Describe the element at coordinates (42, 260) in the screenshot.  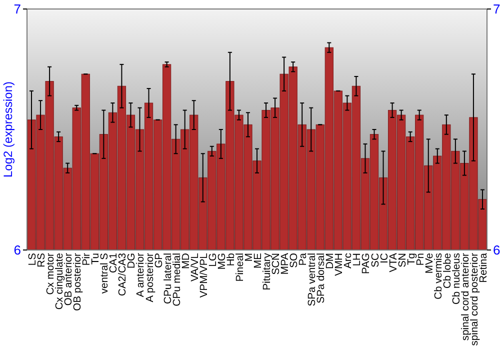
I see `x-tick-label: RS` at that location.